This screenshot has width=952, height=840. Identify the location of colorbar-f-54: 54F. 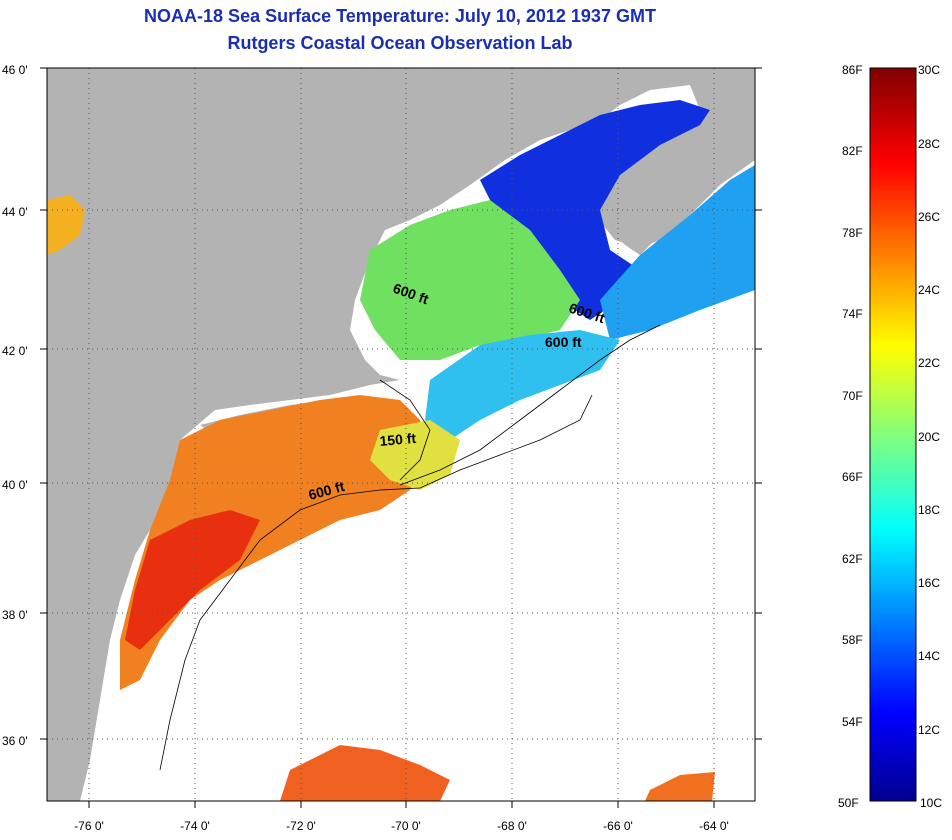
(852, 722).